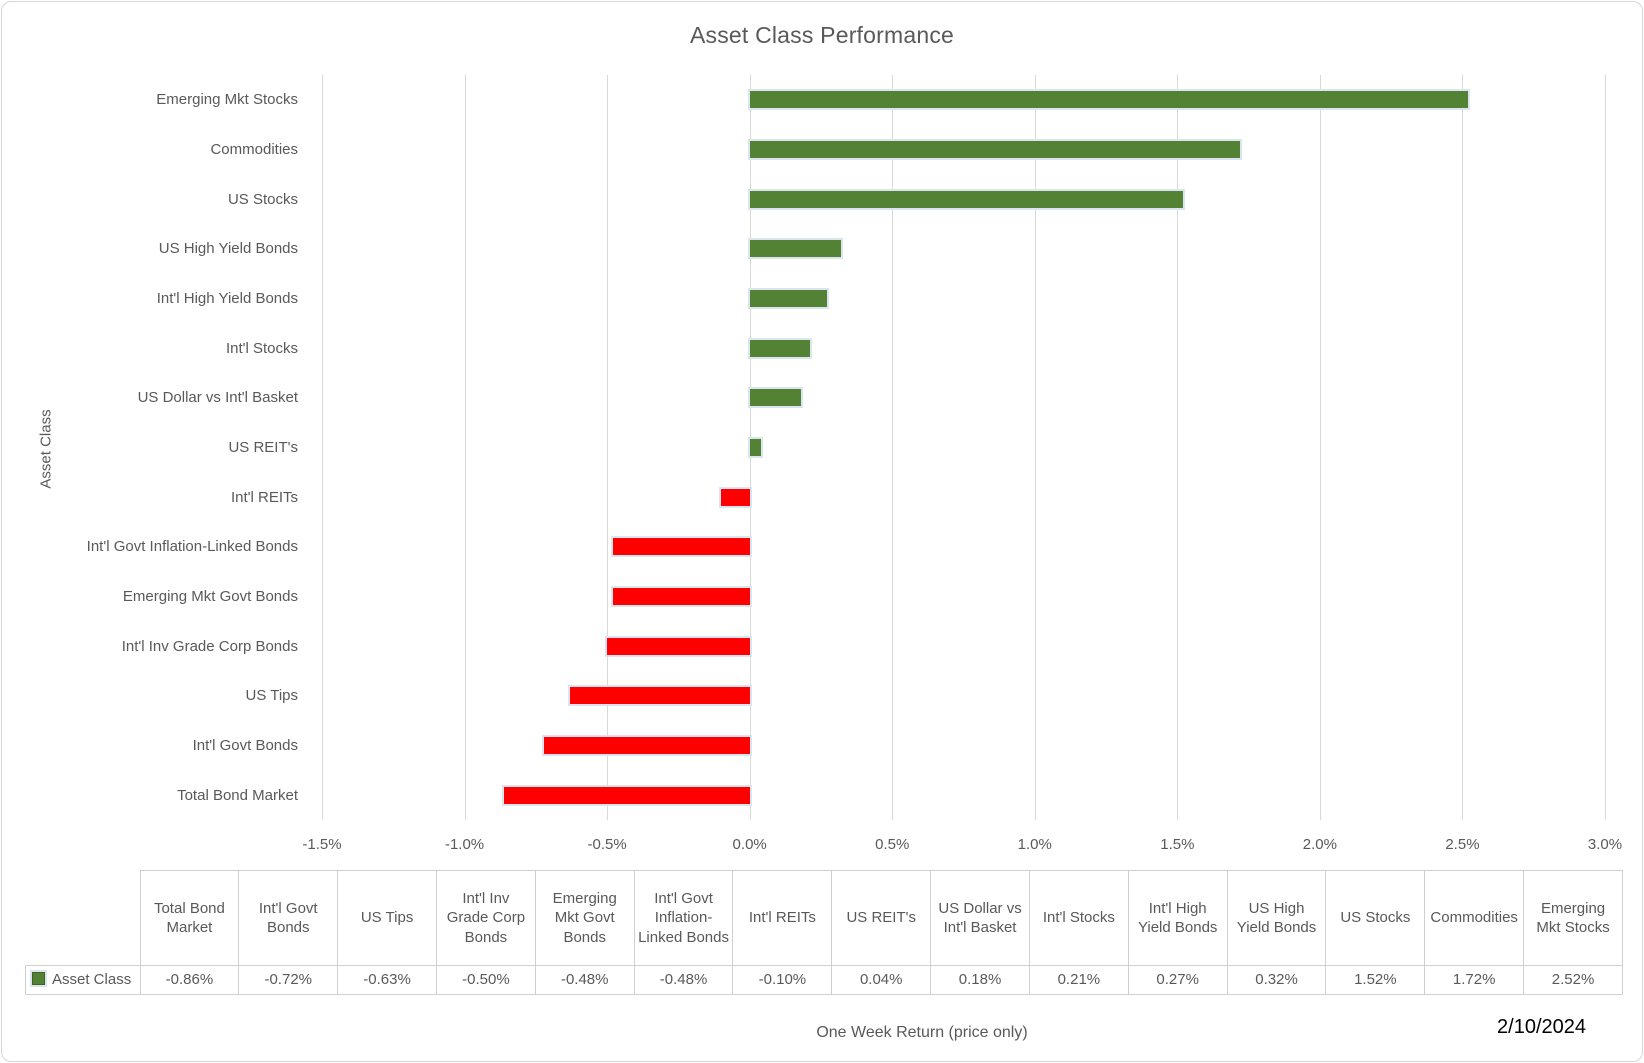  Describe the element at coordinates (1177, 980) in the screenshot. I see `table-value-int-l-high-yield-bonds: 0.27%` at that location.